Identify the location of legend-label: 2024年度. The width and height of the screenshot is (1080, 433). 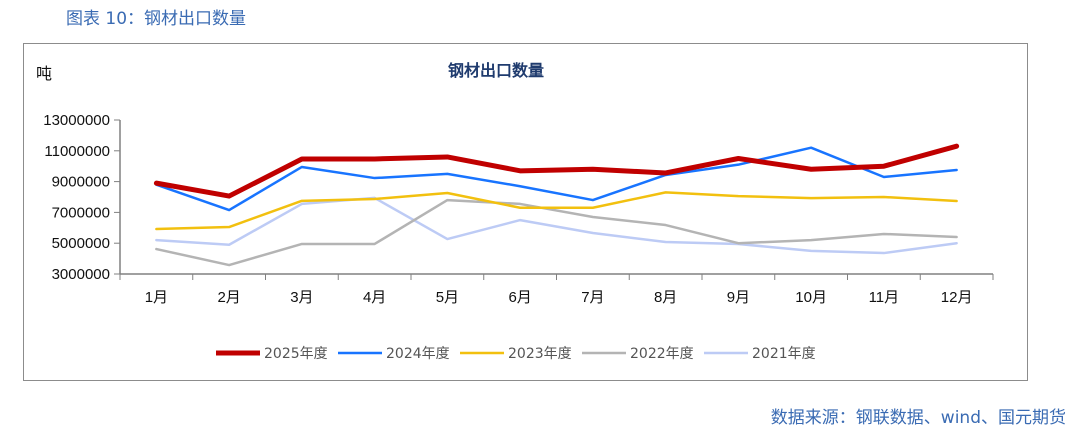
(418, 354).